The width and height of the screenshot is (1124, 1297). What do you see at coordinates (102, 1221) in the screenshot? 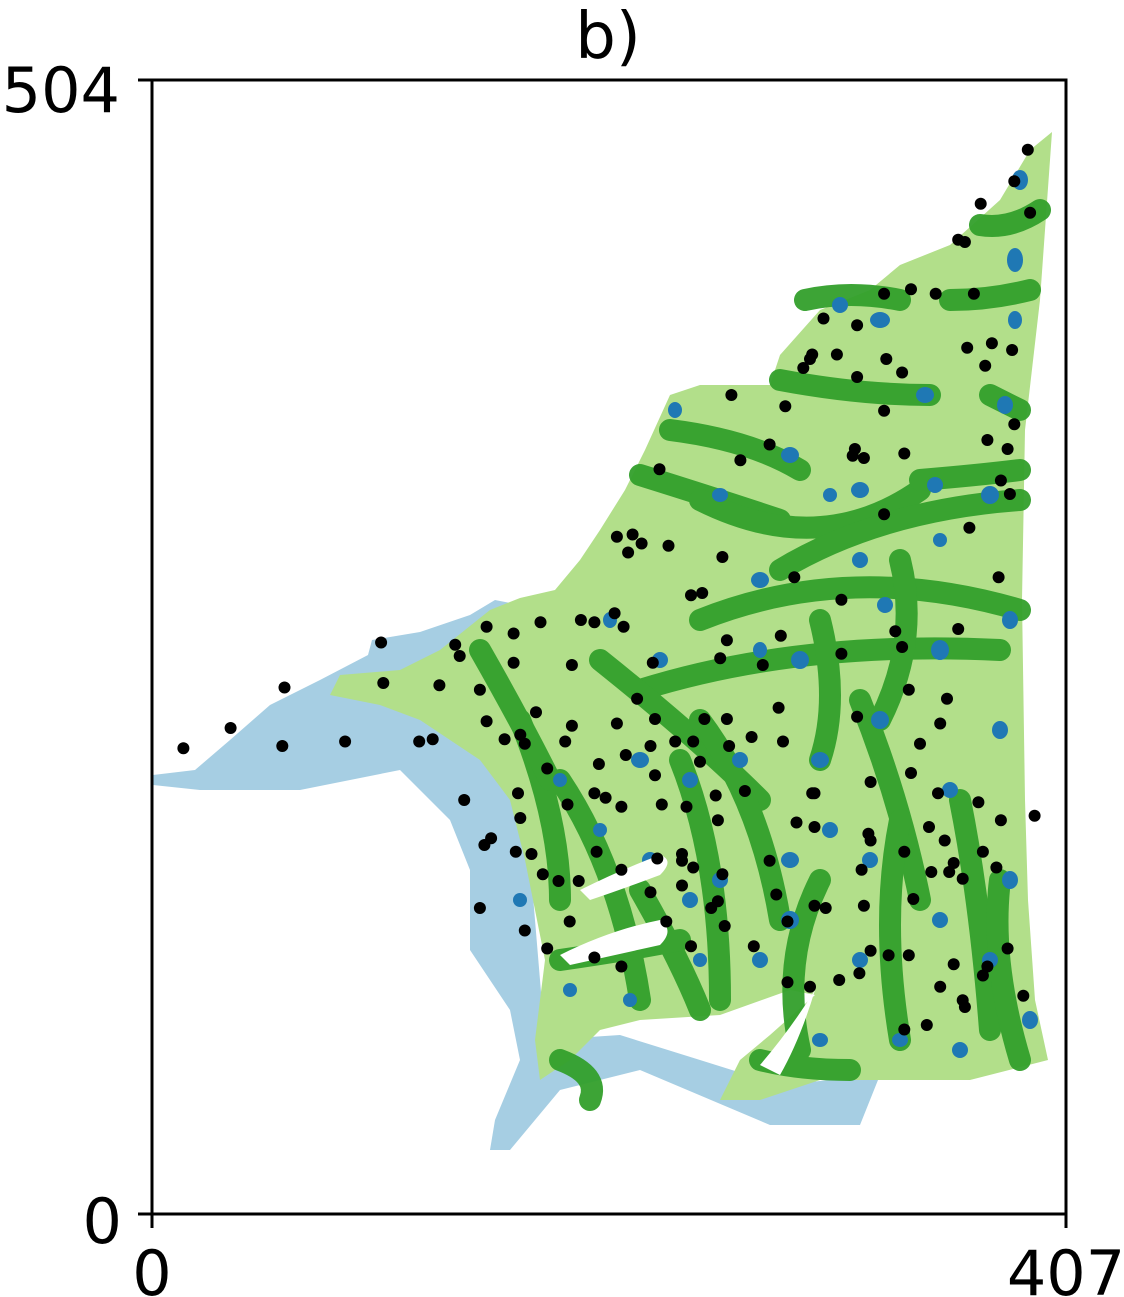
I see `y-tick-label-bottom: 0` at bounding box center [102, 1221].